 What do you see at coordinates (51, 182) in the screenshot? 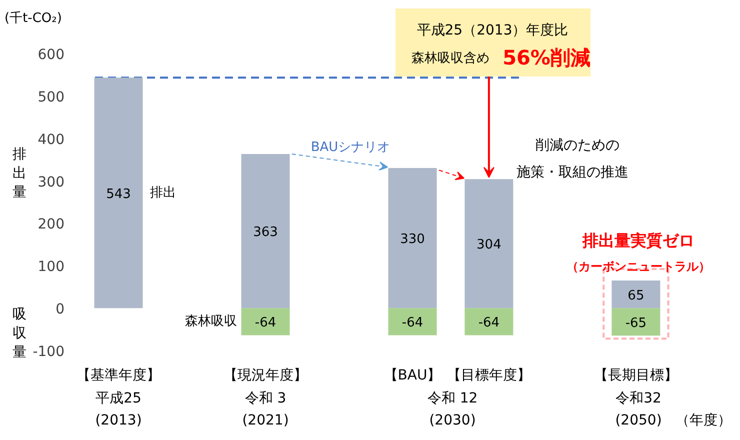
I see `y-tick-label: 300` at bounding box center [51, 182].